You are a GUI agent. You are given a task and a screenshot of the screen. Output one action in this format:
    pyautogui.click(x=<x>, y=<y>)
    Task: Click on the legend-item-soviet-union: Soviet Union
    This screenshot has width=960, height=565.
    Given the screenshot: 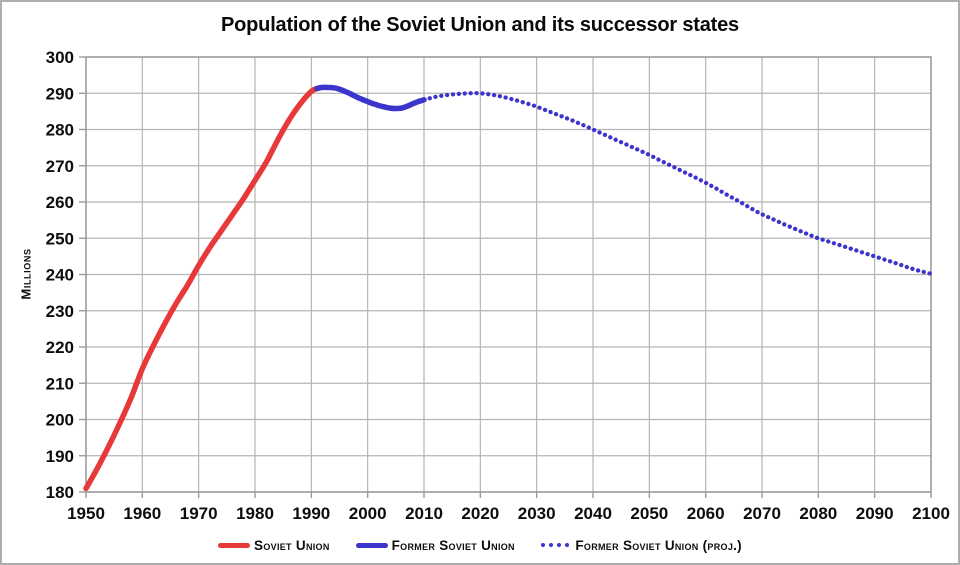 What is the action you would take?
    pyautogui.click(x=274, y=545)
    